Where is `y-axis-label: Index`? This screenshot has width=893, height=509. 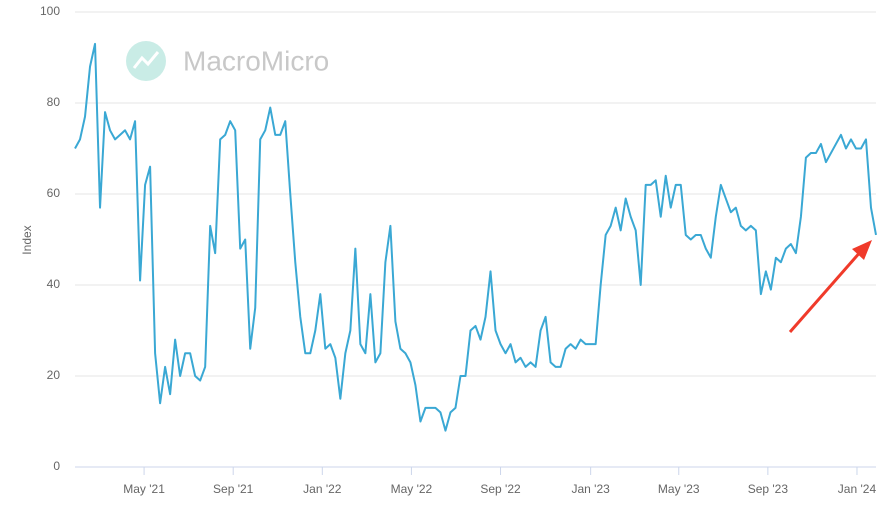 y-axis-label: Index is located at coordinates (27, 239).